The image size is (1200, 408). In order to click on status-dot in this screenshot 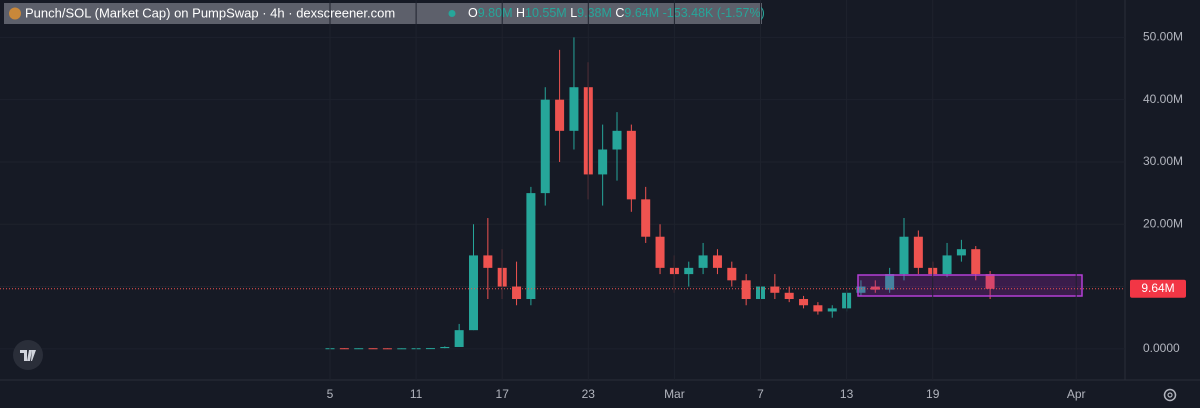, I will do `click(452, 13)`.